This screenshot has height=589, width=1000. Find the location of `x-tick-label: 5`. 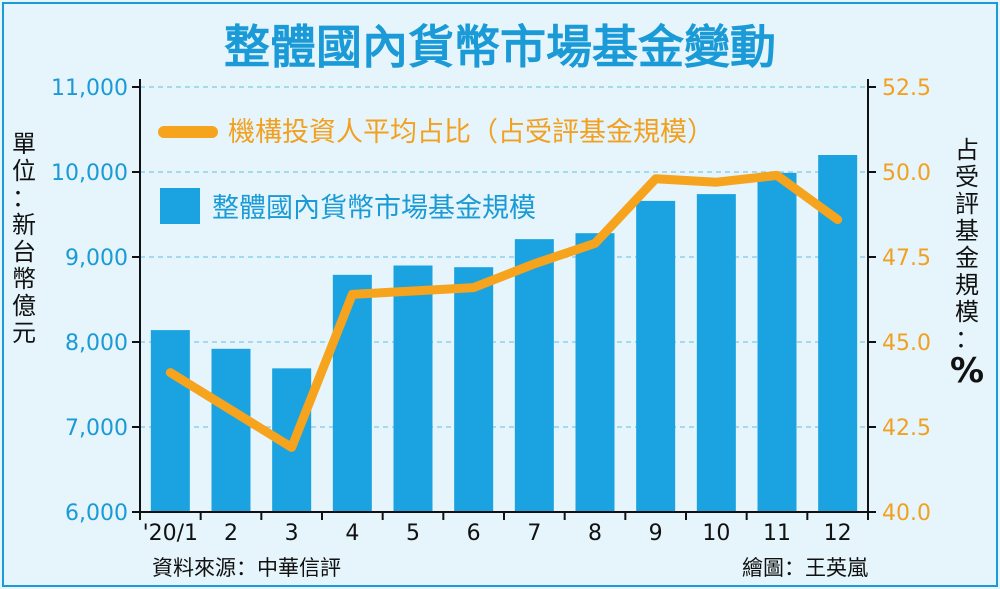

x-tick-label: 5 is located at coordinates (413, 533).